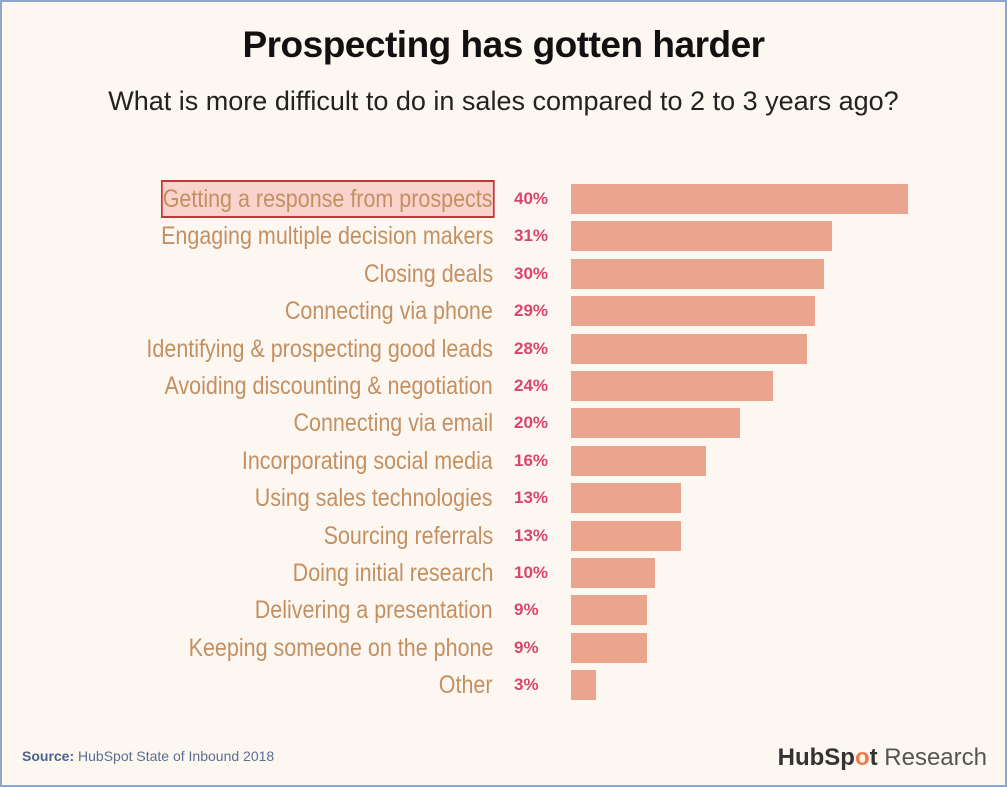  What do you see at coordinates (408, 535) in the screenshot?
I see `category-label: Sourcing referrals` at bounding box center [408, 535].